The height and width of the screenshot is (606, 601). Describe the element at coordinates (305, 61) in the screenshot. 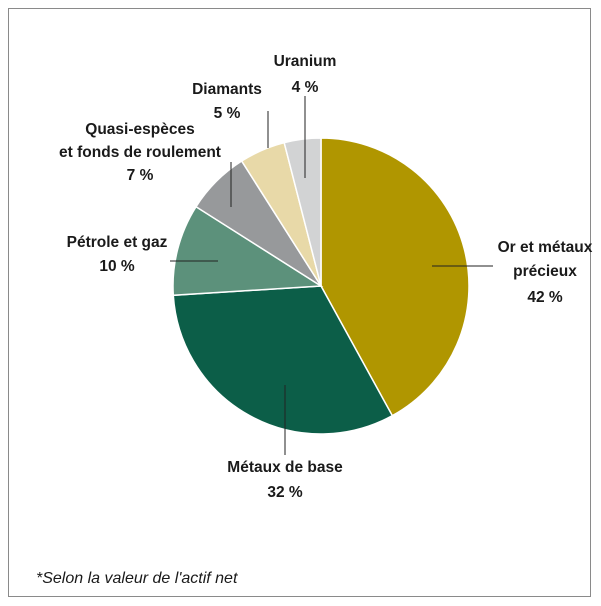

I see `slice-label-5-line-0: Uranium` at that location.